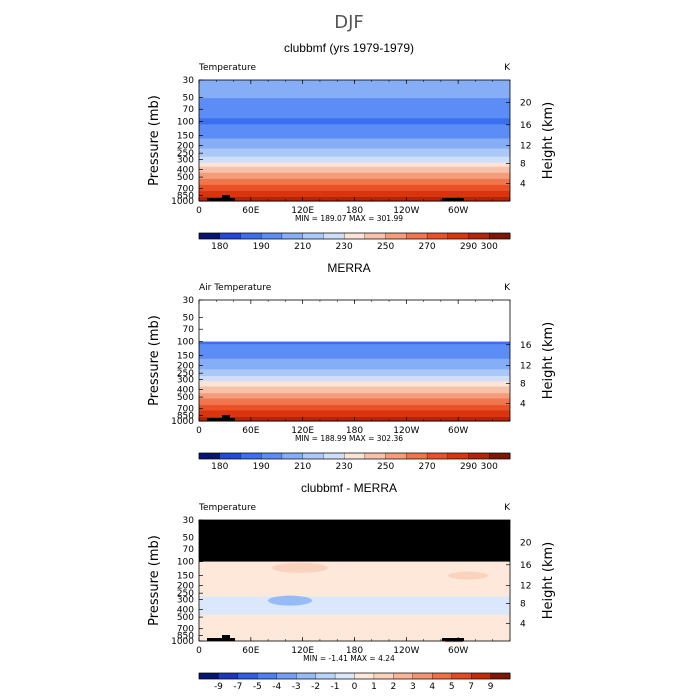 This screenshot has width=700, height=700. I want to click on panel-title: clubbmf (yrs 1979-1979), so click(349, 48).